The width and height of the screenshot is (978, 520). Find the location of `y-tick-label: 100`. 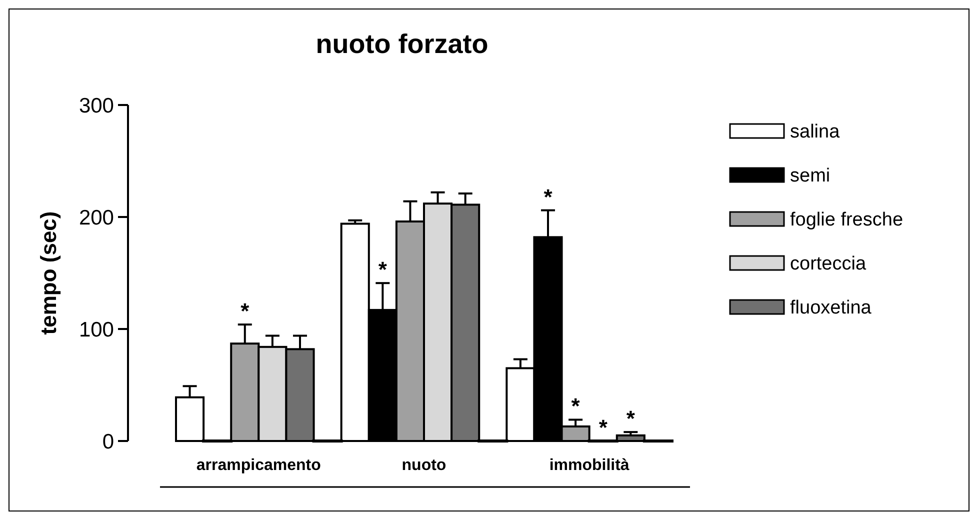

y-tick-label: 100 is located at coordinates (96, 330).